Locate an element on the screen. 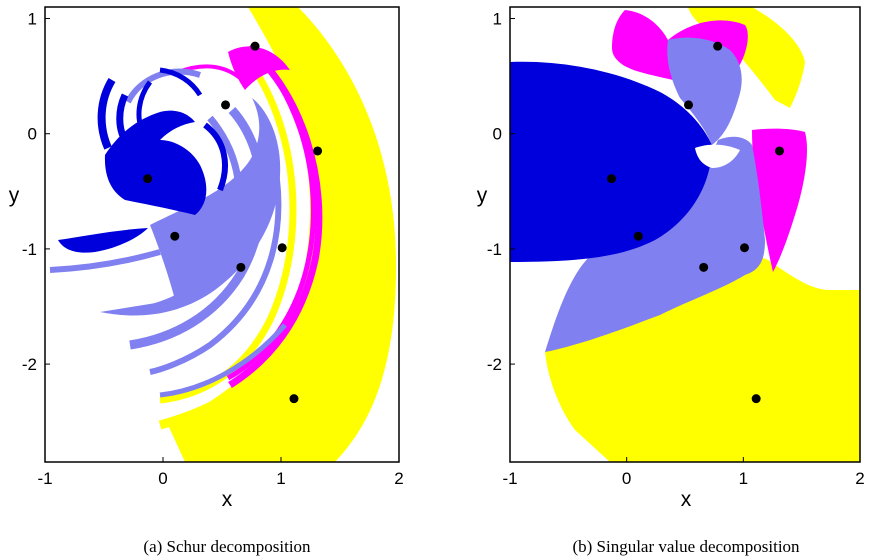 This screenshot has height=560, width=870. xtick-label-a: 2 is located at coordinates (398, 478).